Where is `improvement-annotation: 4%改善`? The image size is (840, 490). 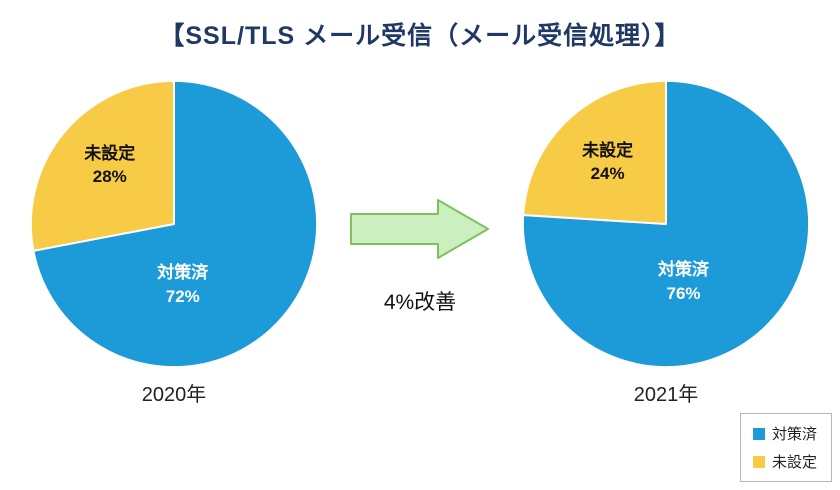 improvement-annotation: 4%改善 is located at coordinates (420, 257).